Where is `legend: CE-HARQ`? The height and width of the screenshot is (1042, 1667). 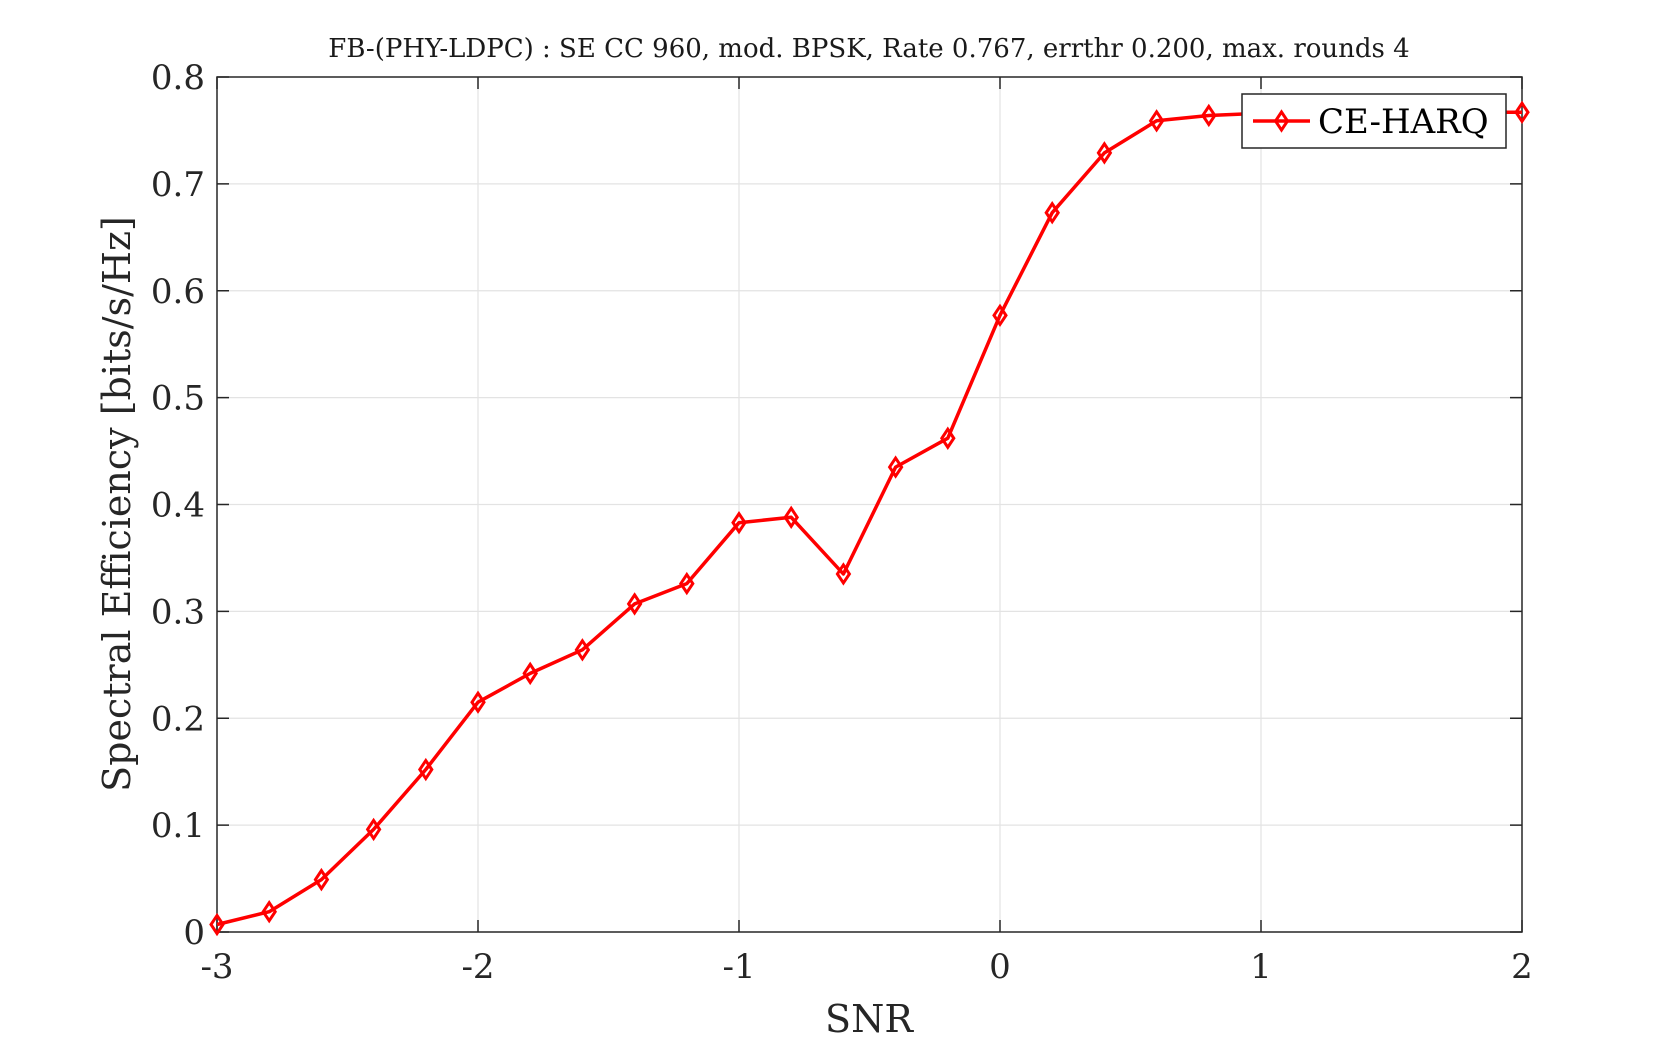
legend: CE-HARQ is located at coordinates (1374, 121).